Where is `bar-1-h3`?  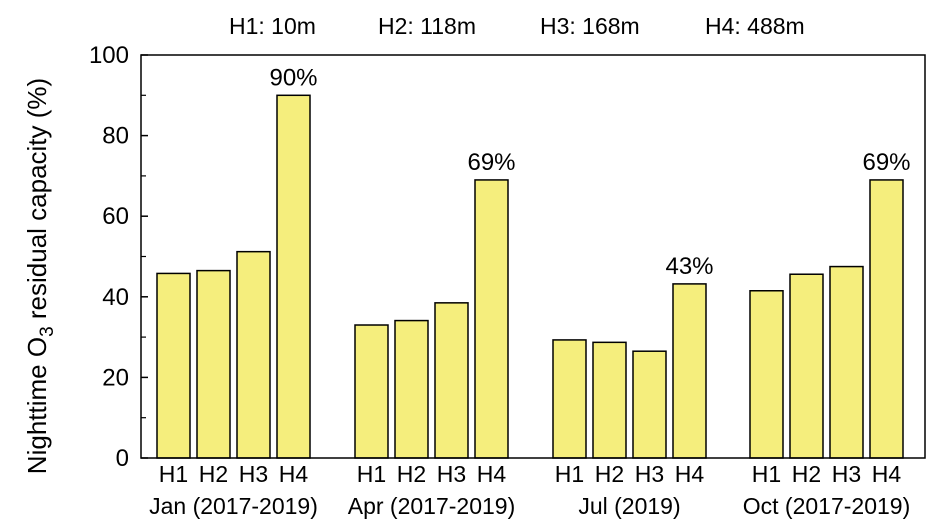
bar-1-h3 is located at coordinates (253, 354).